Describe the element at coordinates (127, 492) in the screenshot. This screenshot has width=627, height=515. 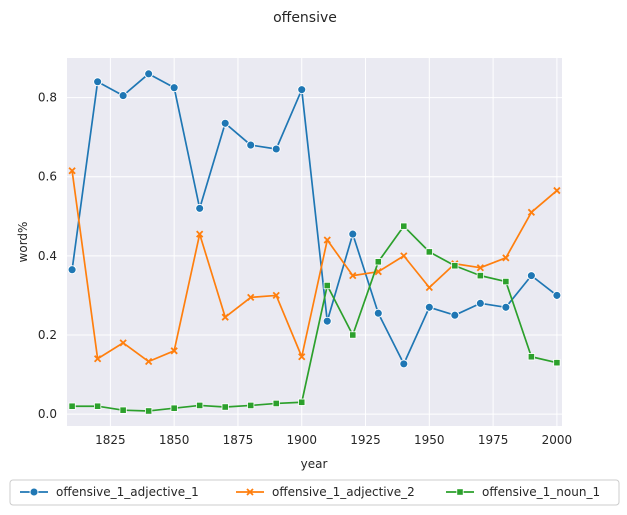
I see `legend-label: offensive_1_adjective_1` at that location.